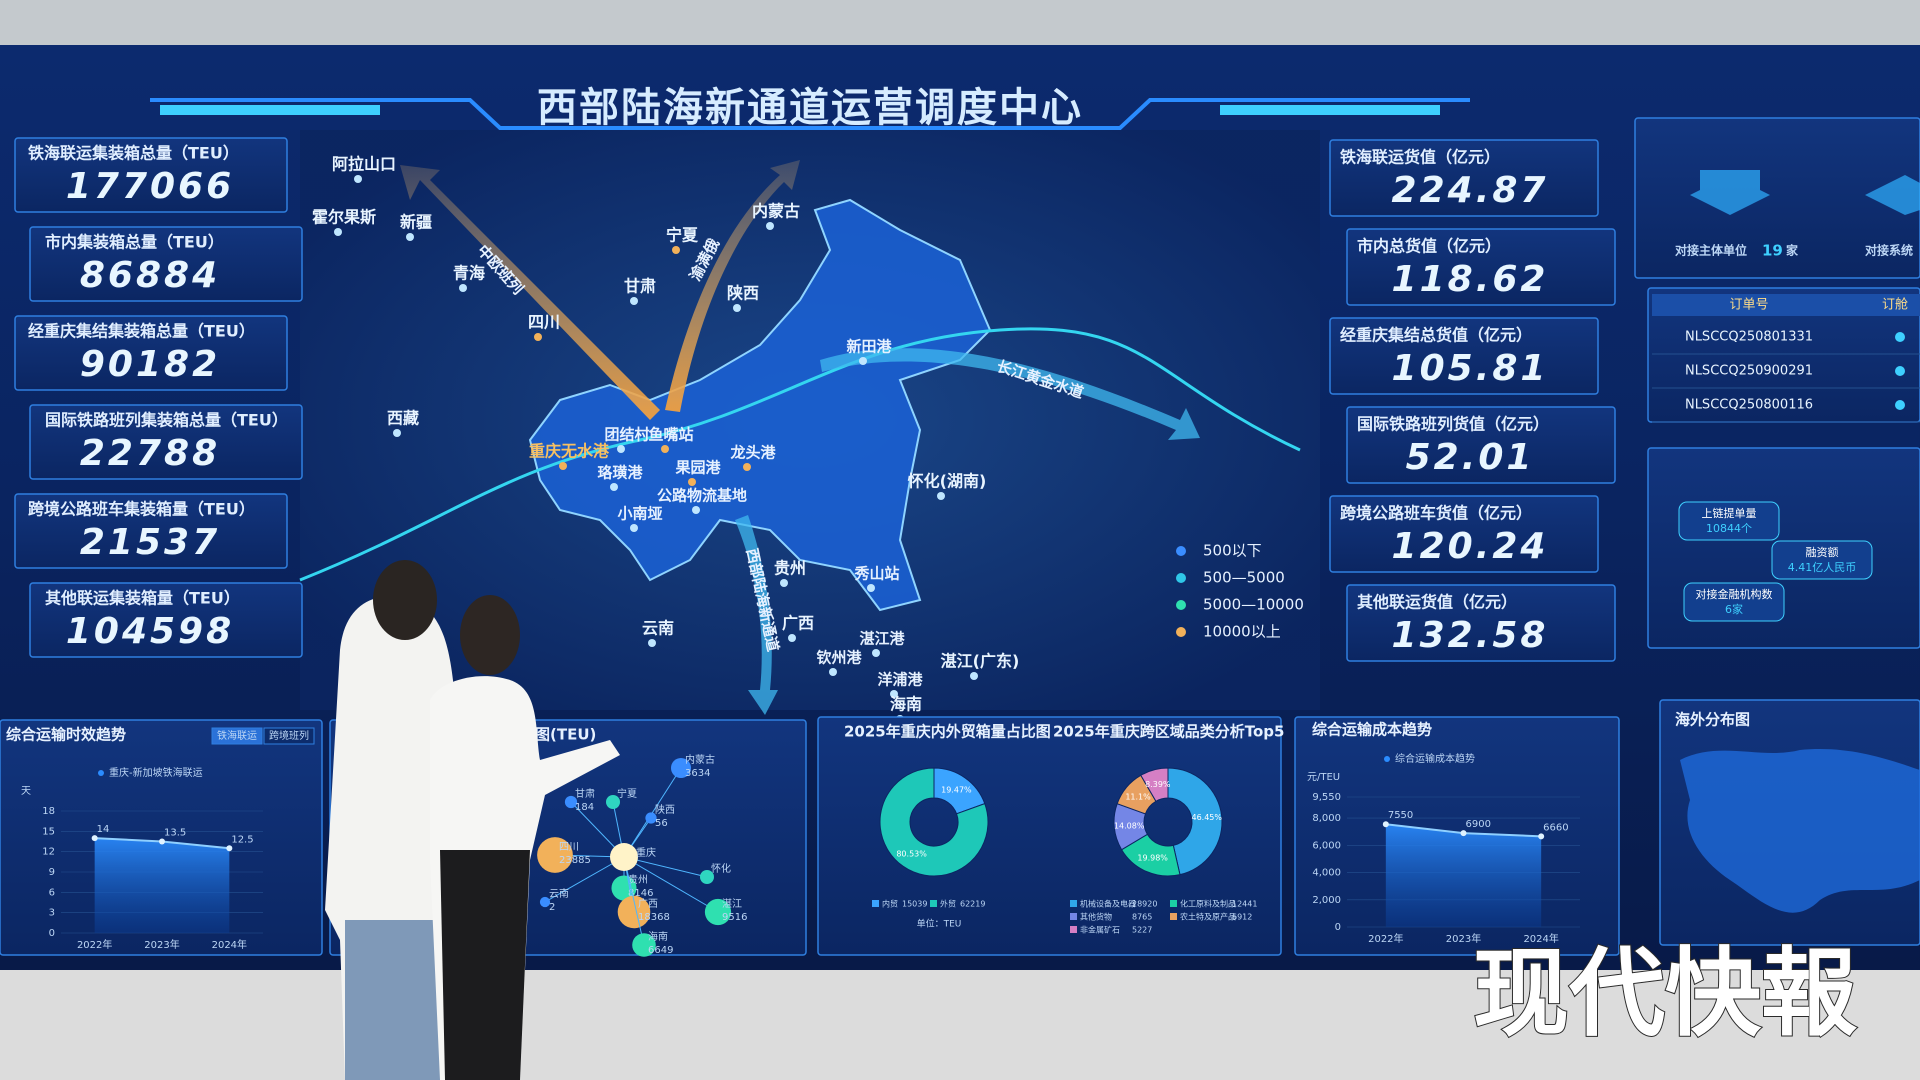 Image resolution: width=1920 pixels, height=1080 pixels. What do you see at coordinates (166, 420) in the screenshot?
I see `kpi-label: 国际铁路班列集装箱总量（TEU）` at bounding box center [166, 420].